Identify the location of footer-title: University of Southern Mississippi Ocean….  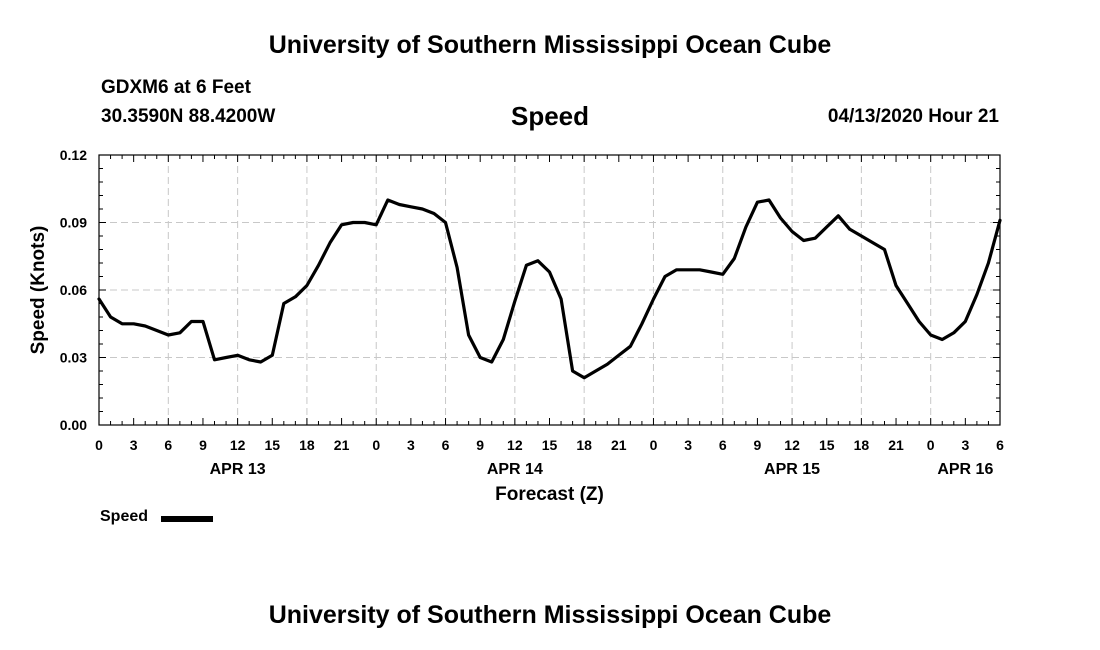
(550, 615).